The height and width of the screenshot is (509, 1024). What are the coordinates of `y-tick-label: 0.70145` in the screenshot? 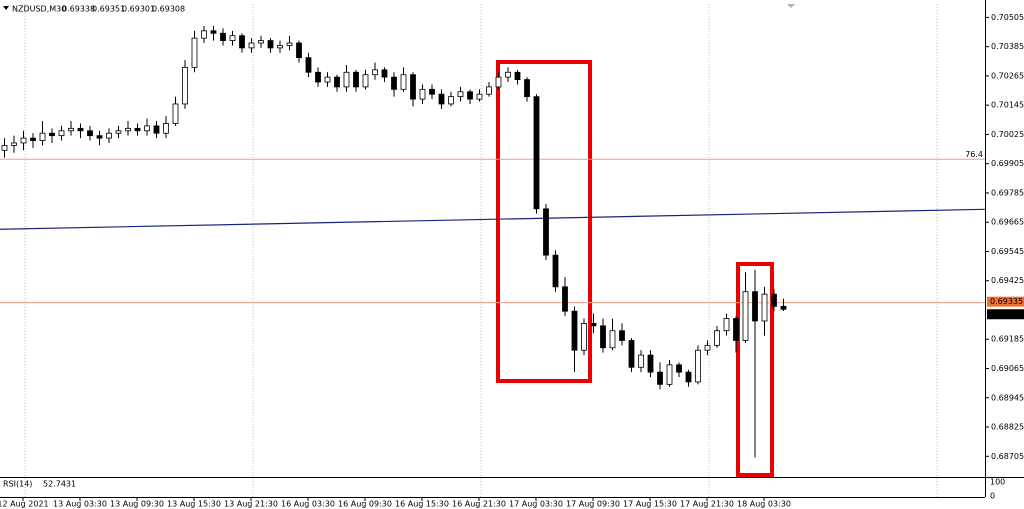 It's located at (1007, 105).